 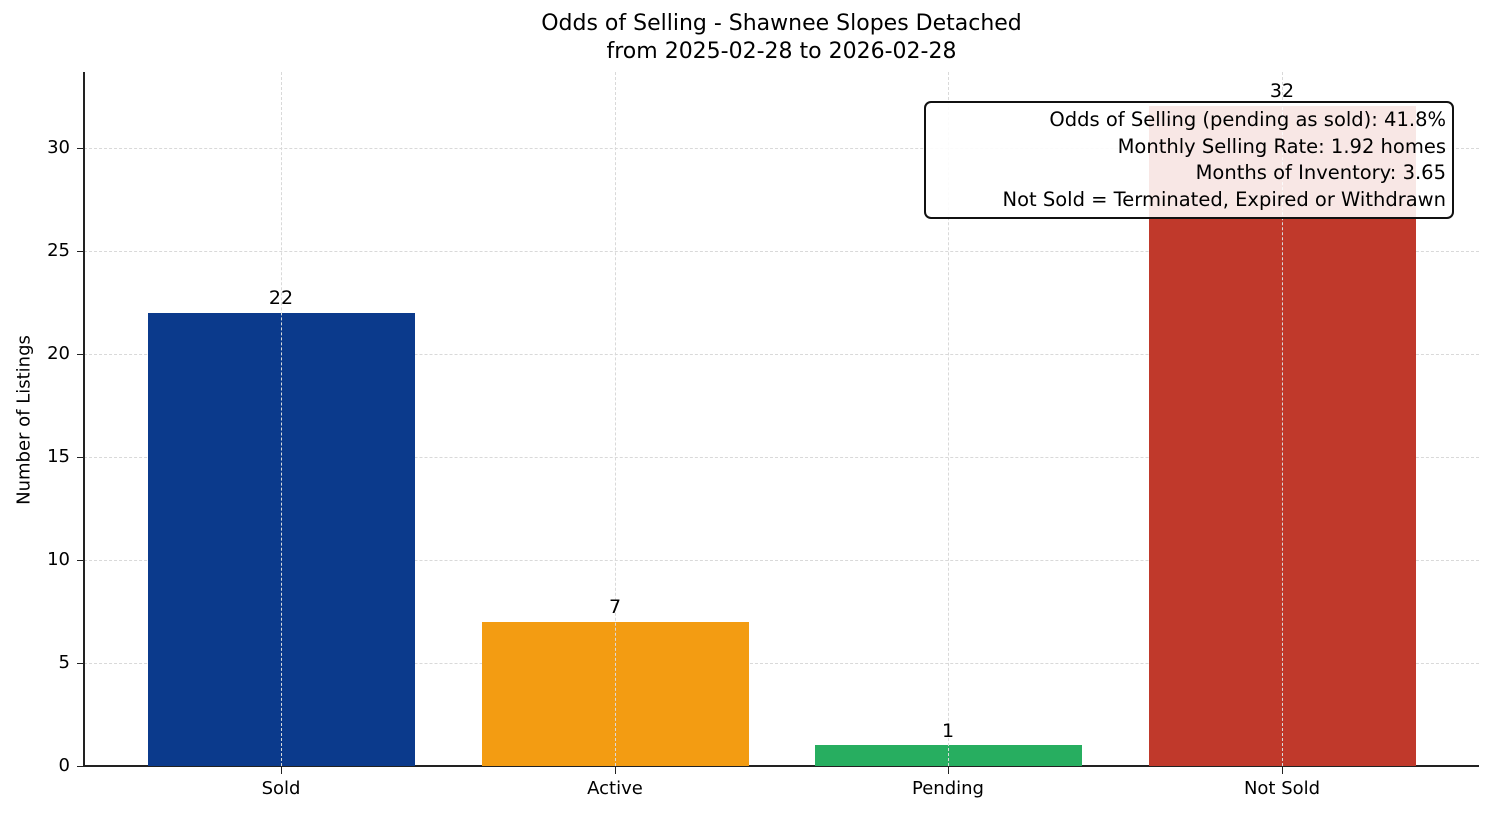 I want to click on xtick-active, so click(x=615, y=770).